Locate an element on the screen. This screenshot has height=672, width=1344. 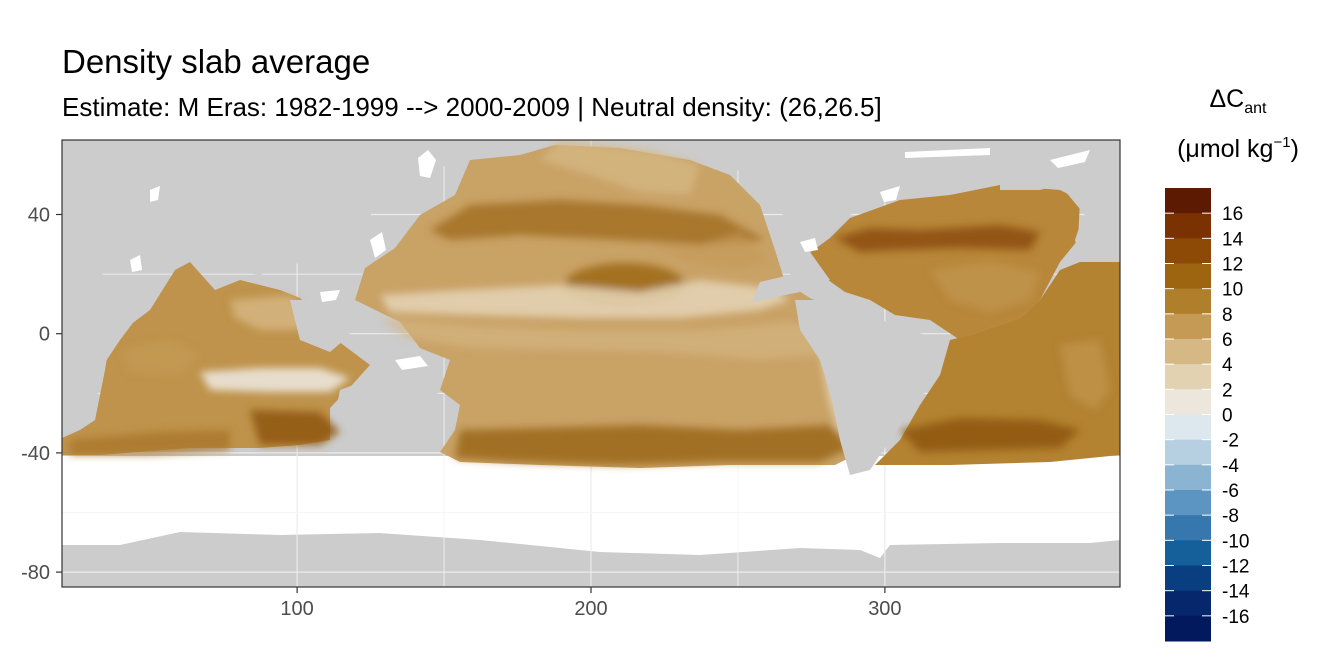
colorbar-label: 12 is located at coordinates (1232, 265).